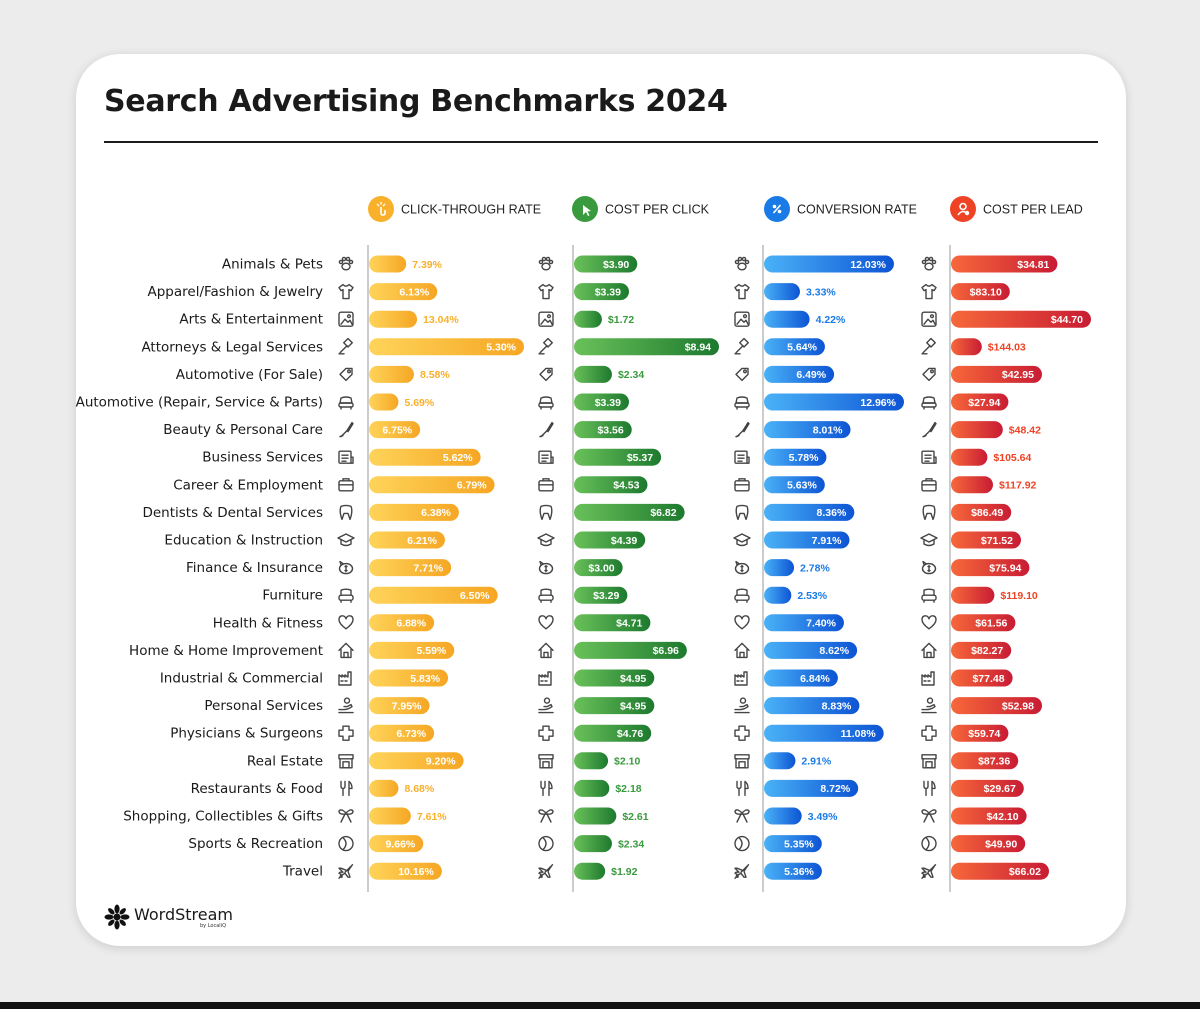 The image size is (1200, 1009). What do you see at coordinates (929, 540) in the screenshot?
I see `graduation-cap-icon` at bounding box center [929, 540].